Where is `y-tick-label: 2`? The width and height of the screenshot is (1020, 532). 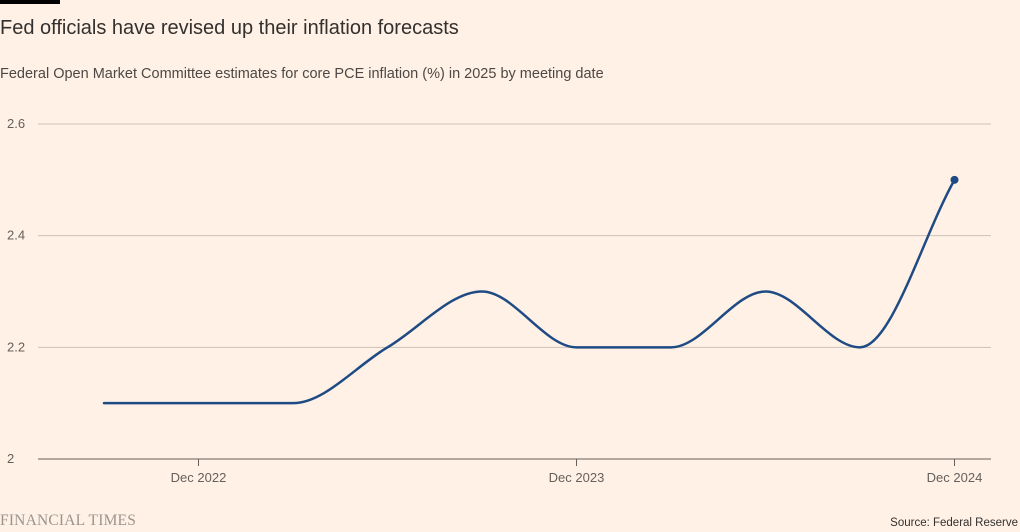 y-tick-label: 2 is located at coordinates (10, 458).